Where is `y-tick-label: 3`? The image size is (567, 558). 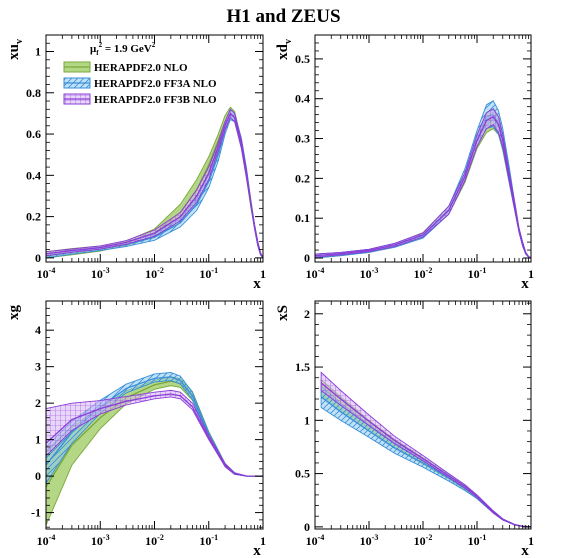 y-tick-label: 3 is located at coordinates (38, 367).